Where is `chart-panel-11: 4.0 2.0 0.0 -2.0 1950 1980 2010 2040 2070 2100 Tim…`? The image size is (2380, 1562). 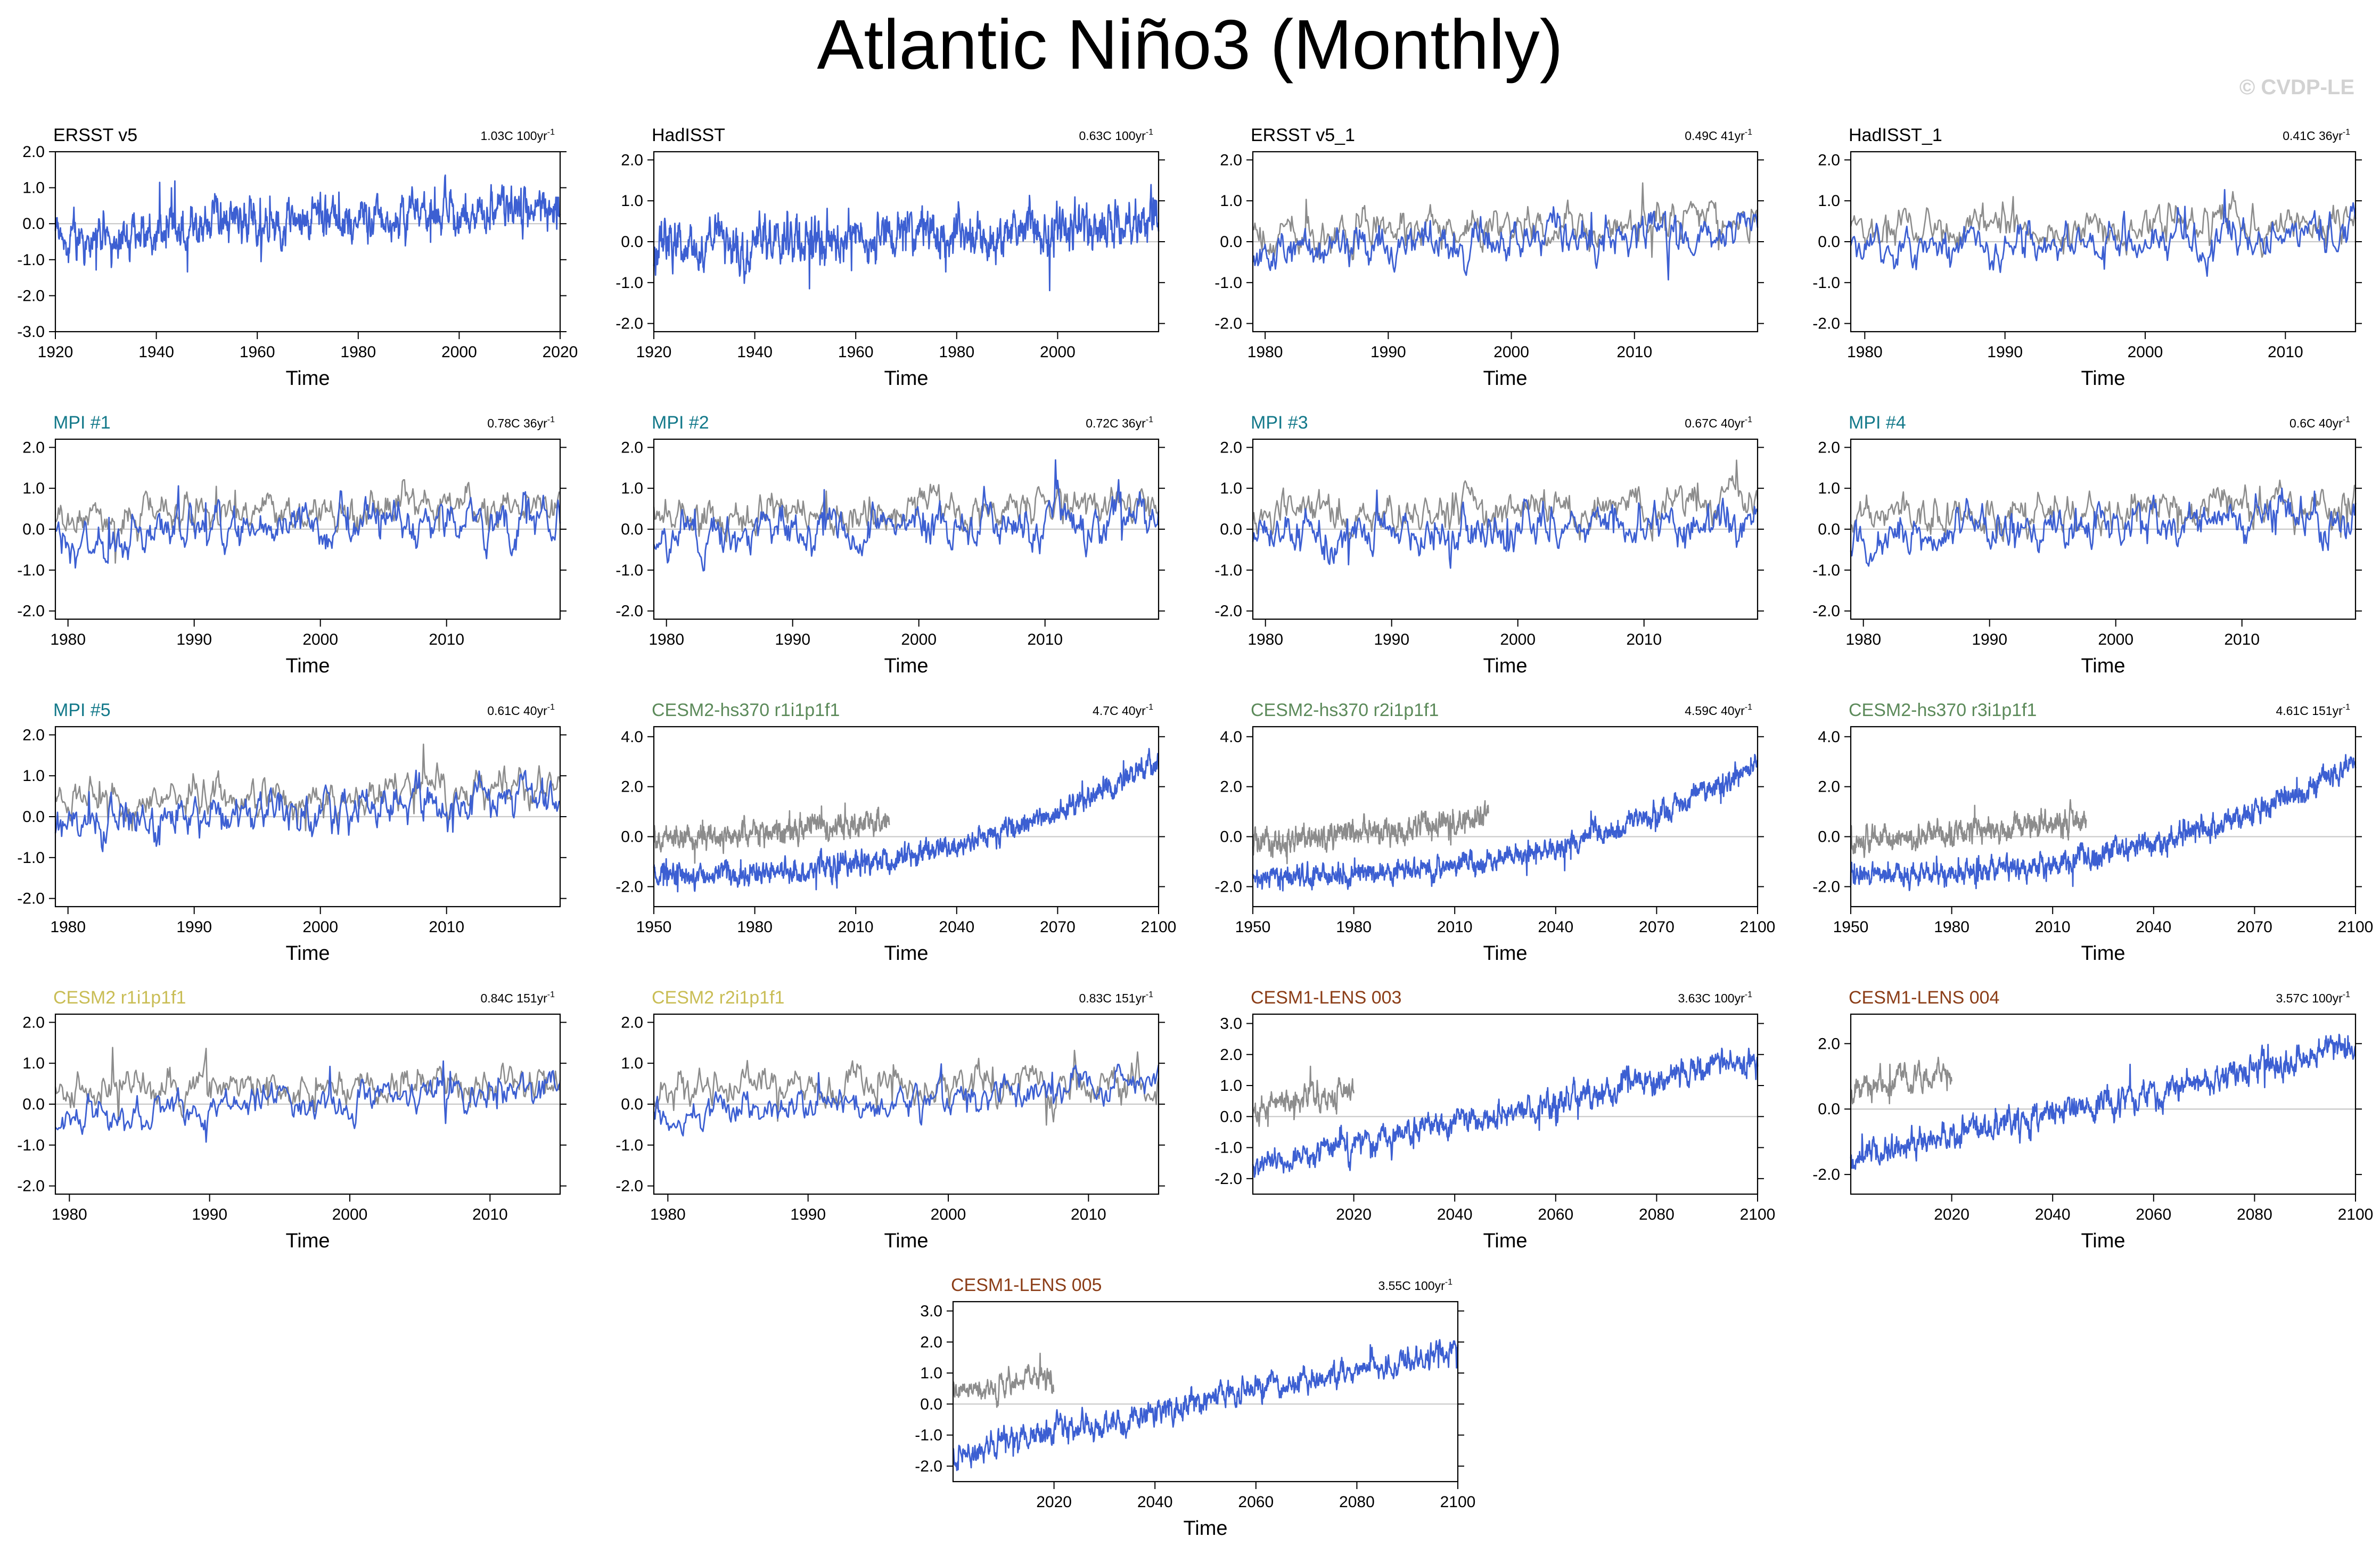
chart-panel-11: 4.0 2.0 0.0 -2.0 1950 1980 2010 2040 2070 2100 Tim… is located at coordinates (1494, 832).